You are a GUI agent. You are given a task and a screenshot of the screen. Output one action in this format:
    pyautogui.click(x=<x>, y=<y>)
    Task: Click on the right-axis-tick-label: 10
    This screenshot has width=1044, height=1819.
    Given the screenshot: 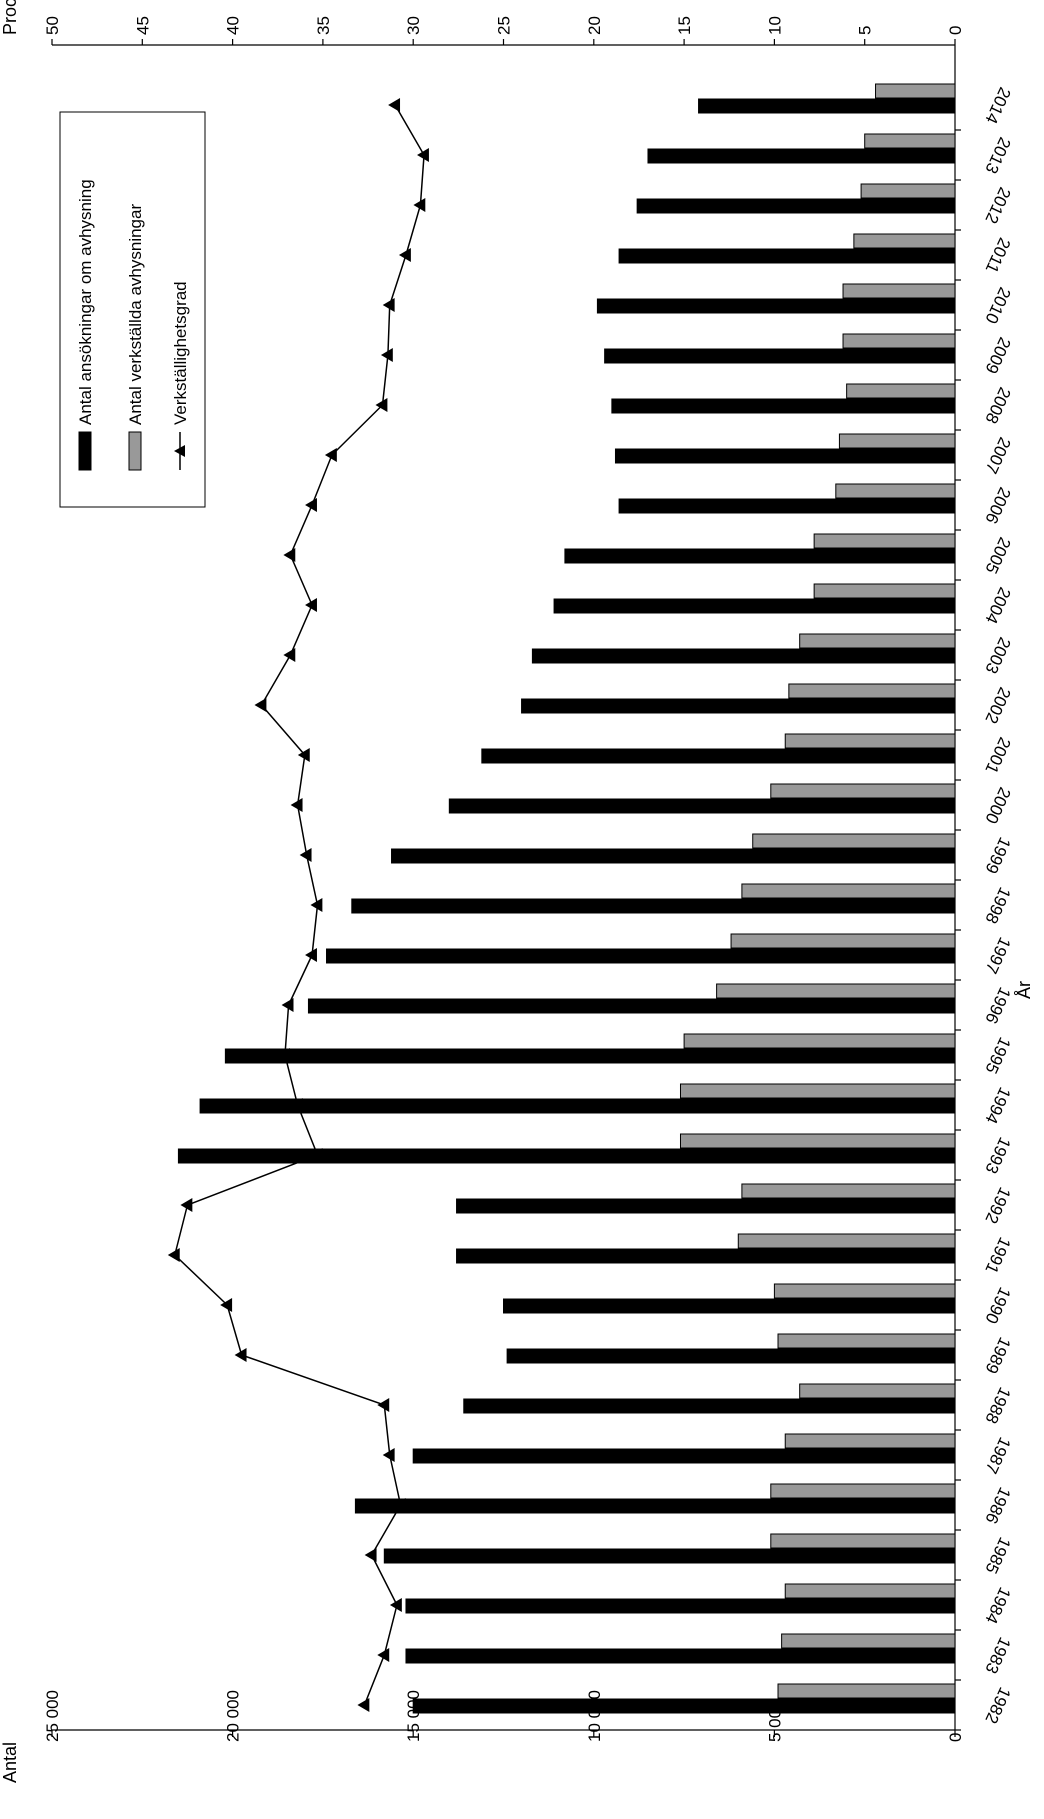 What is the action you would take?
    pyautogui.click(x=774, y=25)
    